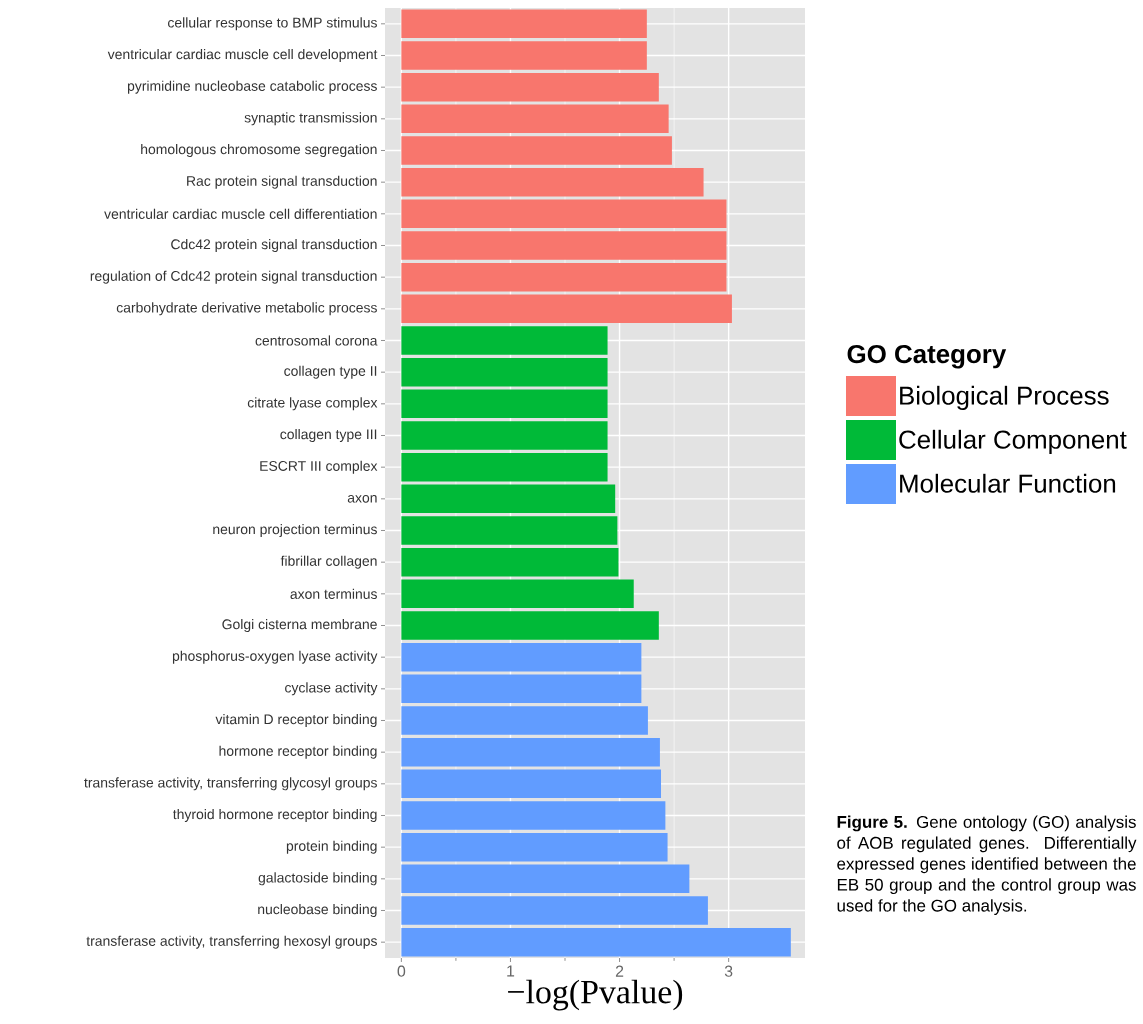 The height and width of the screenshot is (1024, 1143). What do you see at coordinates (511, 971) in the screenshot?
I see `x-tick-label: 1` at bounding box center [511, 971].